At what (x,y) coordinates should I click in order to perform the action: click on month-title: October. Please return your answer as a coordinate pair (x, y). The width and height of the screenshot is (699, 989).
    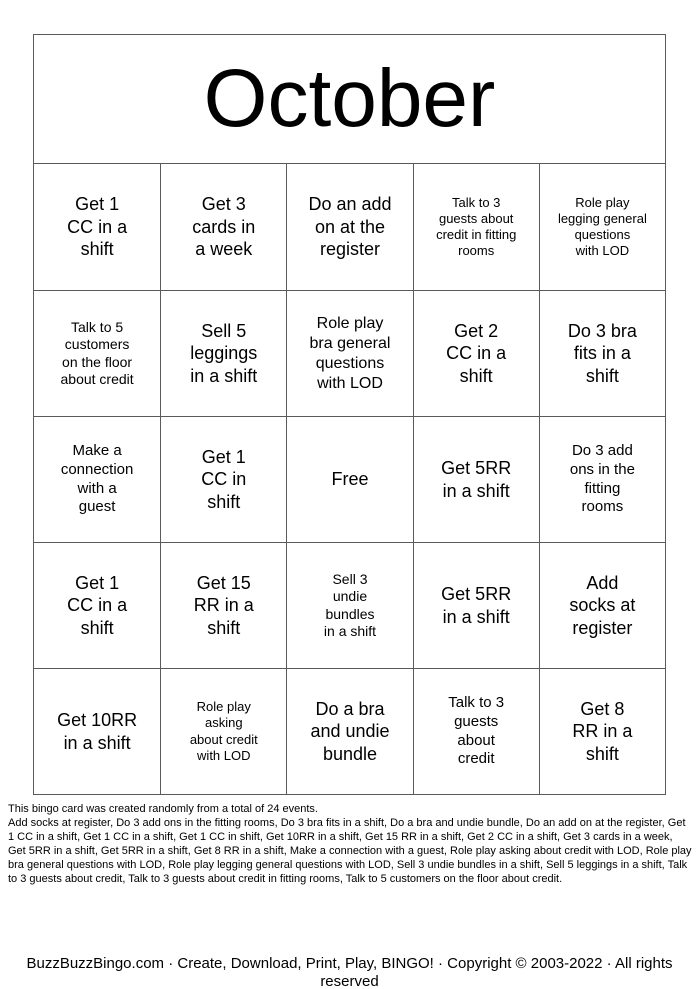
    Looking at the image, I should click on (349, 98).